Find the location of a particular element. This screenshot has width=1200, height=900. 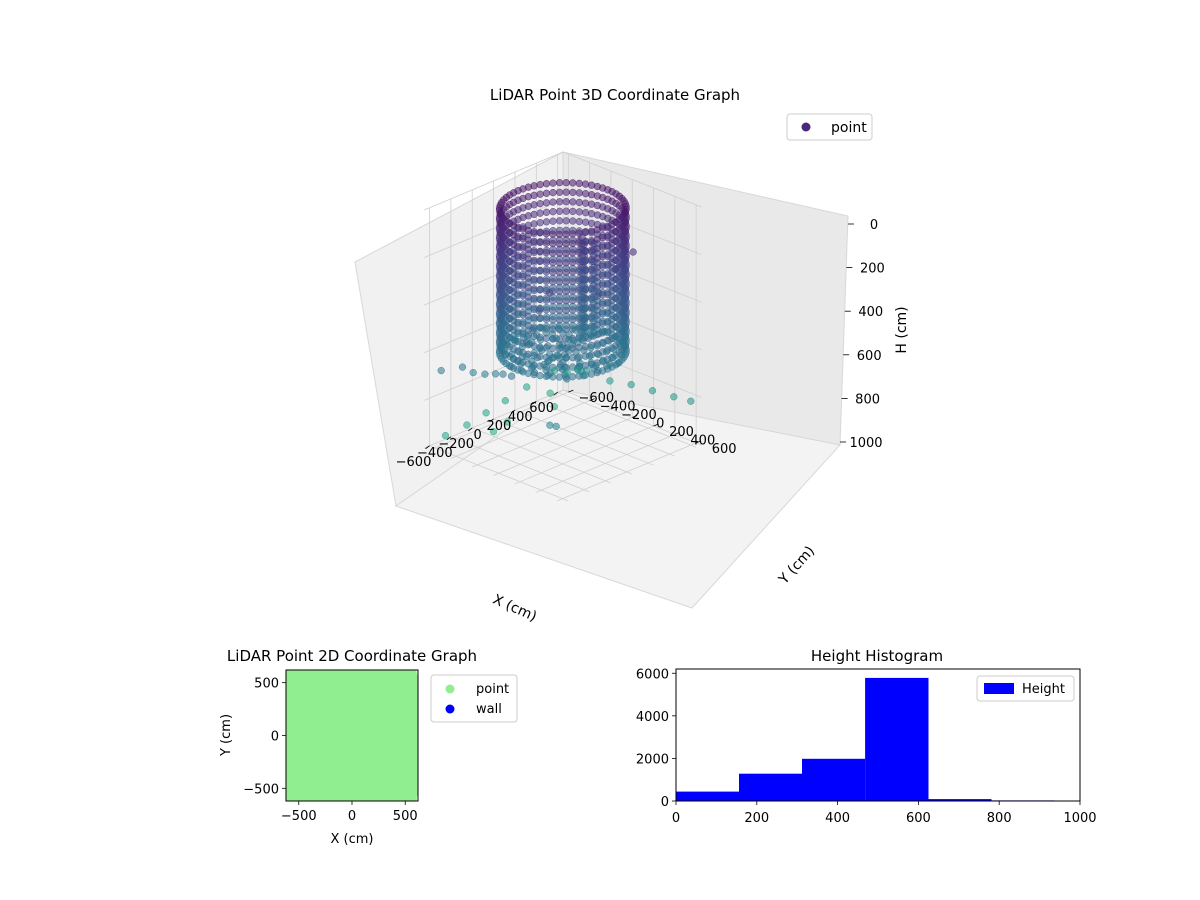

x-tick-label-3d: −400 is located at coordinates (435, 453).